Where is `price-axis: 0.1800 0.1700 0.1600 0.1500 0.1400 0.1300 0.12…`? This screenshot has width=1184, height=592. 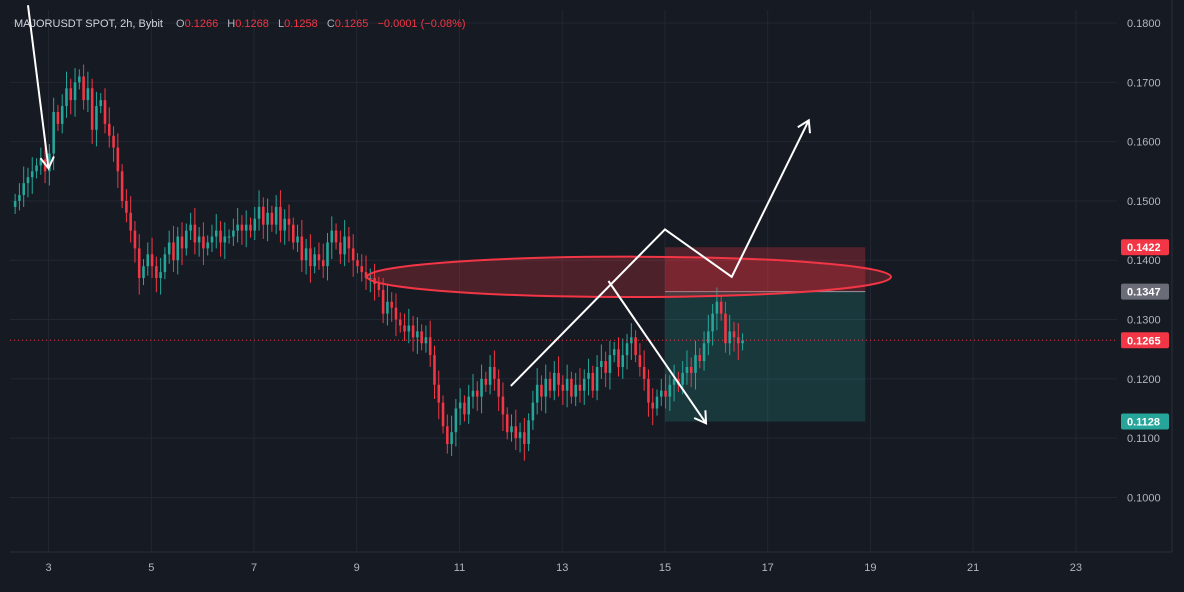 price-axis: 0.1800 0.1700 0.1600 0.1500 0.1400 0.1300 0.12… is located at coordinates (1150, 296).